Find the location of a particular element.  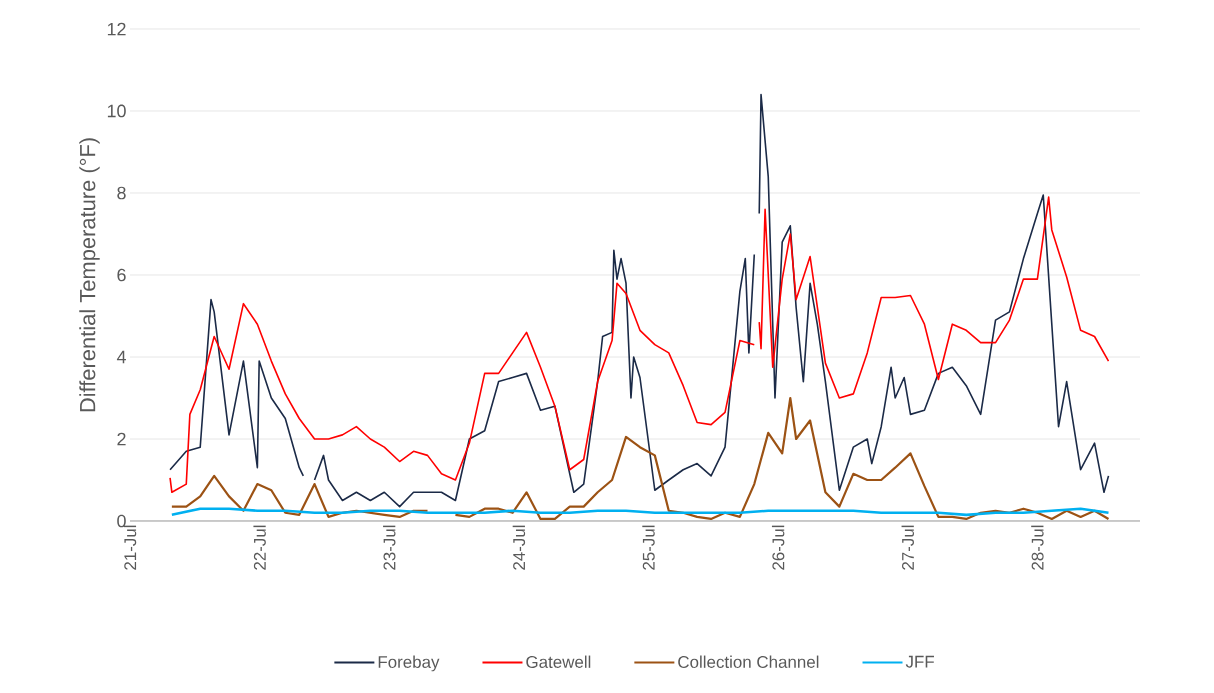

x-tick-label: 22-Jul is located at coordinates (259, 547).